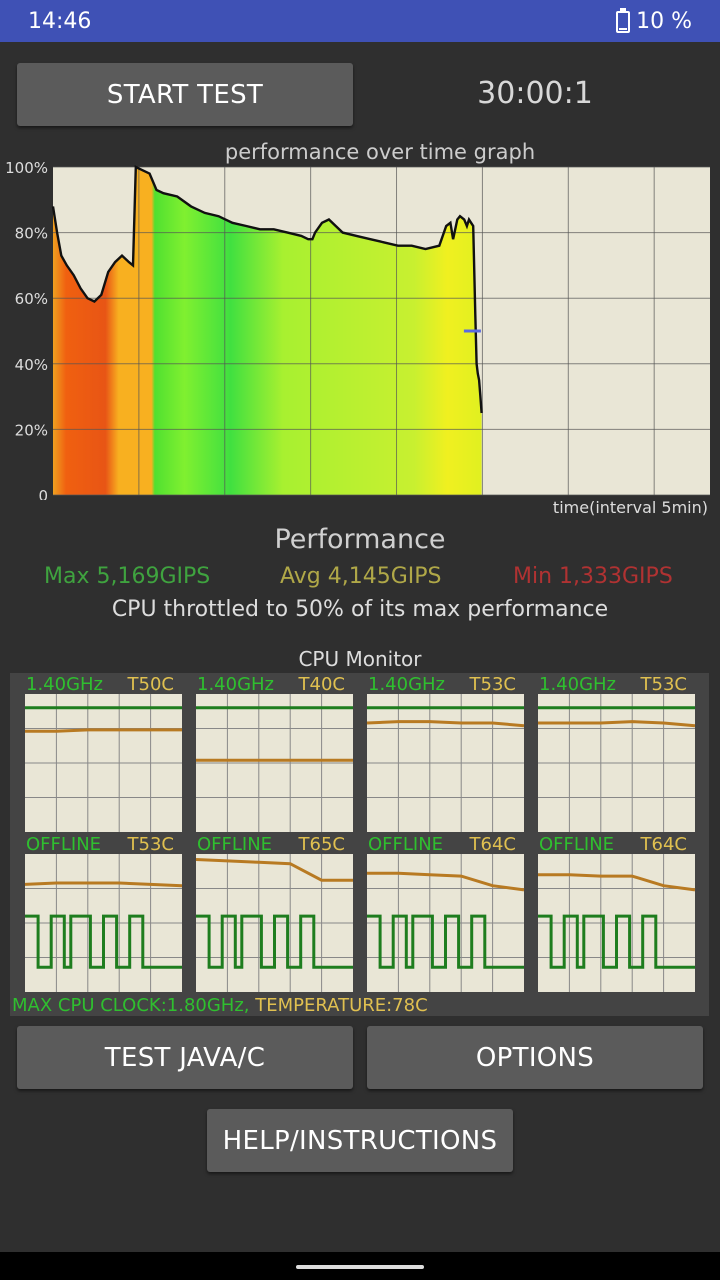 The width and height of the screenshot is (720, 1280). What do you see at coordinates (43, 493) in the screenshot?
I see `y-tick-label: 0` at bounding box center [43, 493].